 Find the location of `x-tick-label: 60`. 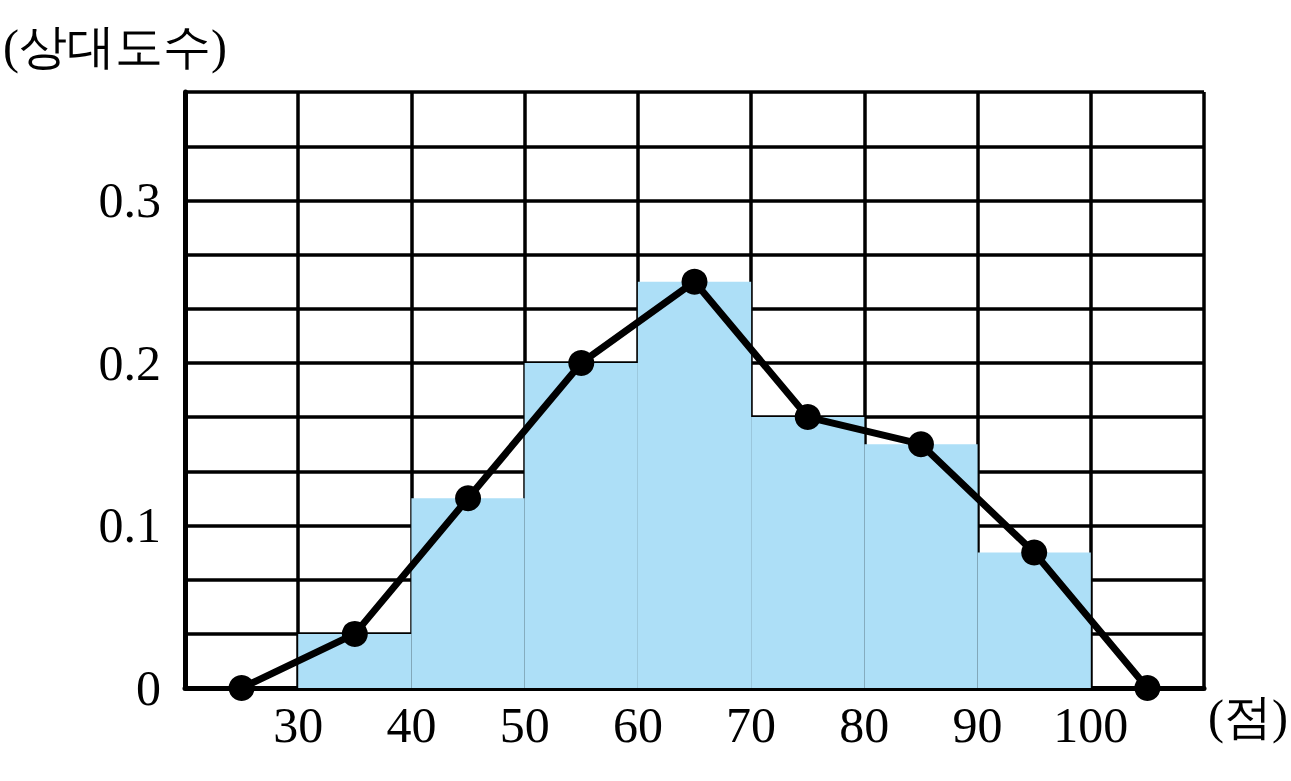

x-tick-label: 60 is located at coordinates (637, 725).